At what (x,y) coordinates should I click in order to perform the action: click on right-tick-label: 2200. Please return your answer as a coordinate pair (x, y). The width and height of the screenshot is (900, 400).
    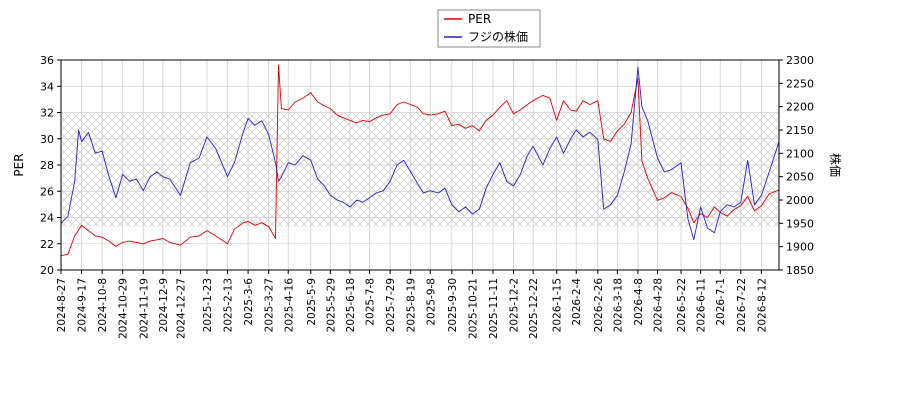
    Looking at the image, I should click on (800, 107).